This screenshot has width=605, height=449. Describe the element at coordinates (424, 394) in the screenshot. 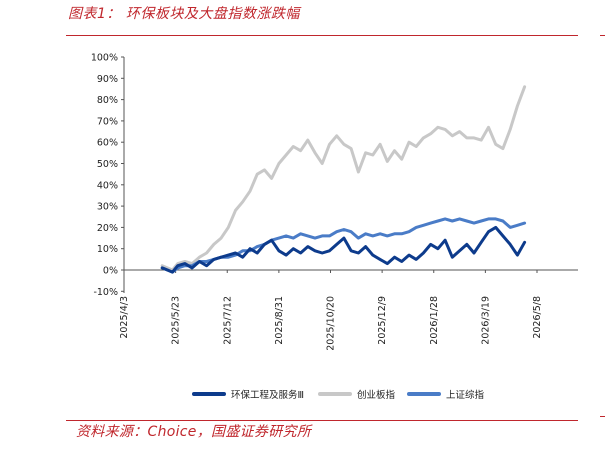

I see `legend-swatch-sse` at that location.